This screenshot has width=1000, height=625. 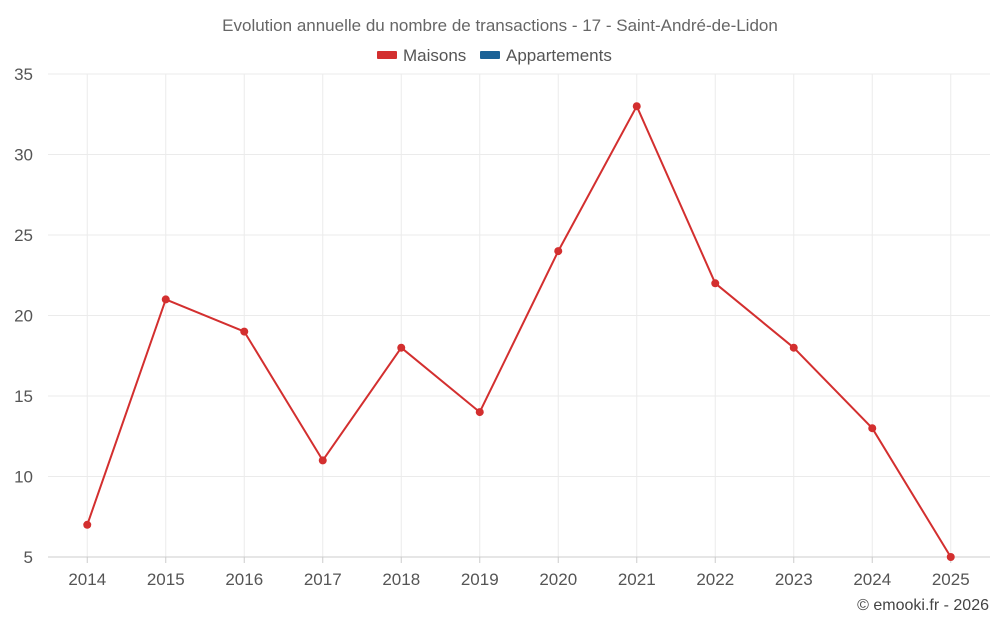 What do you see at coordinates (490, 55) in the screenshot?
I see `legend-swatch-appartements` at bounding box center [490, 55].